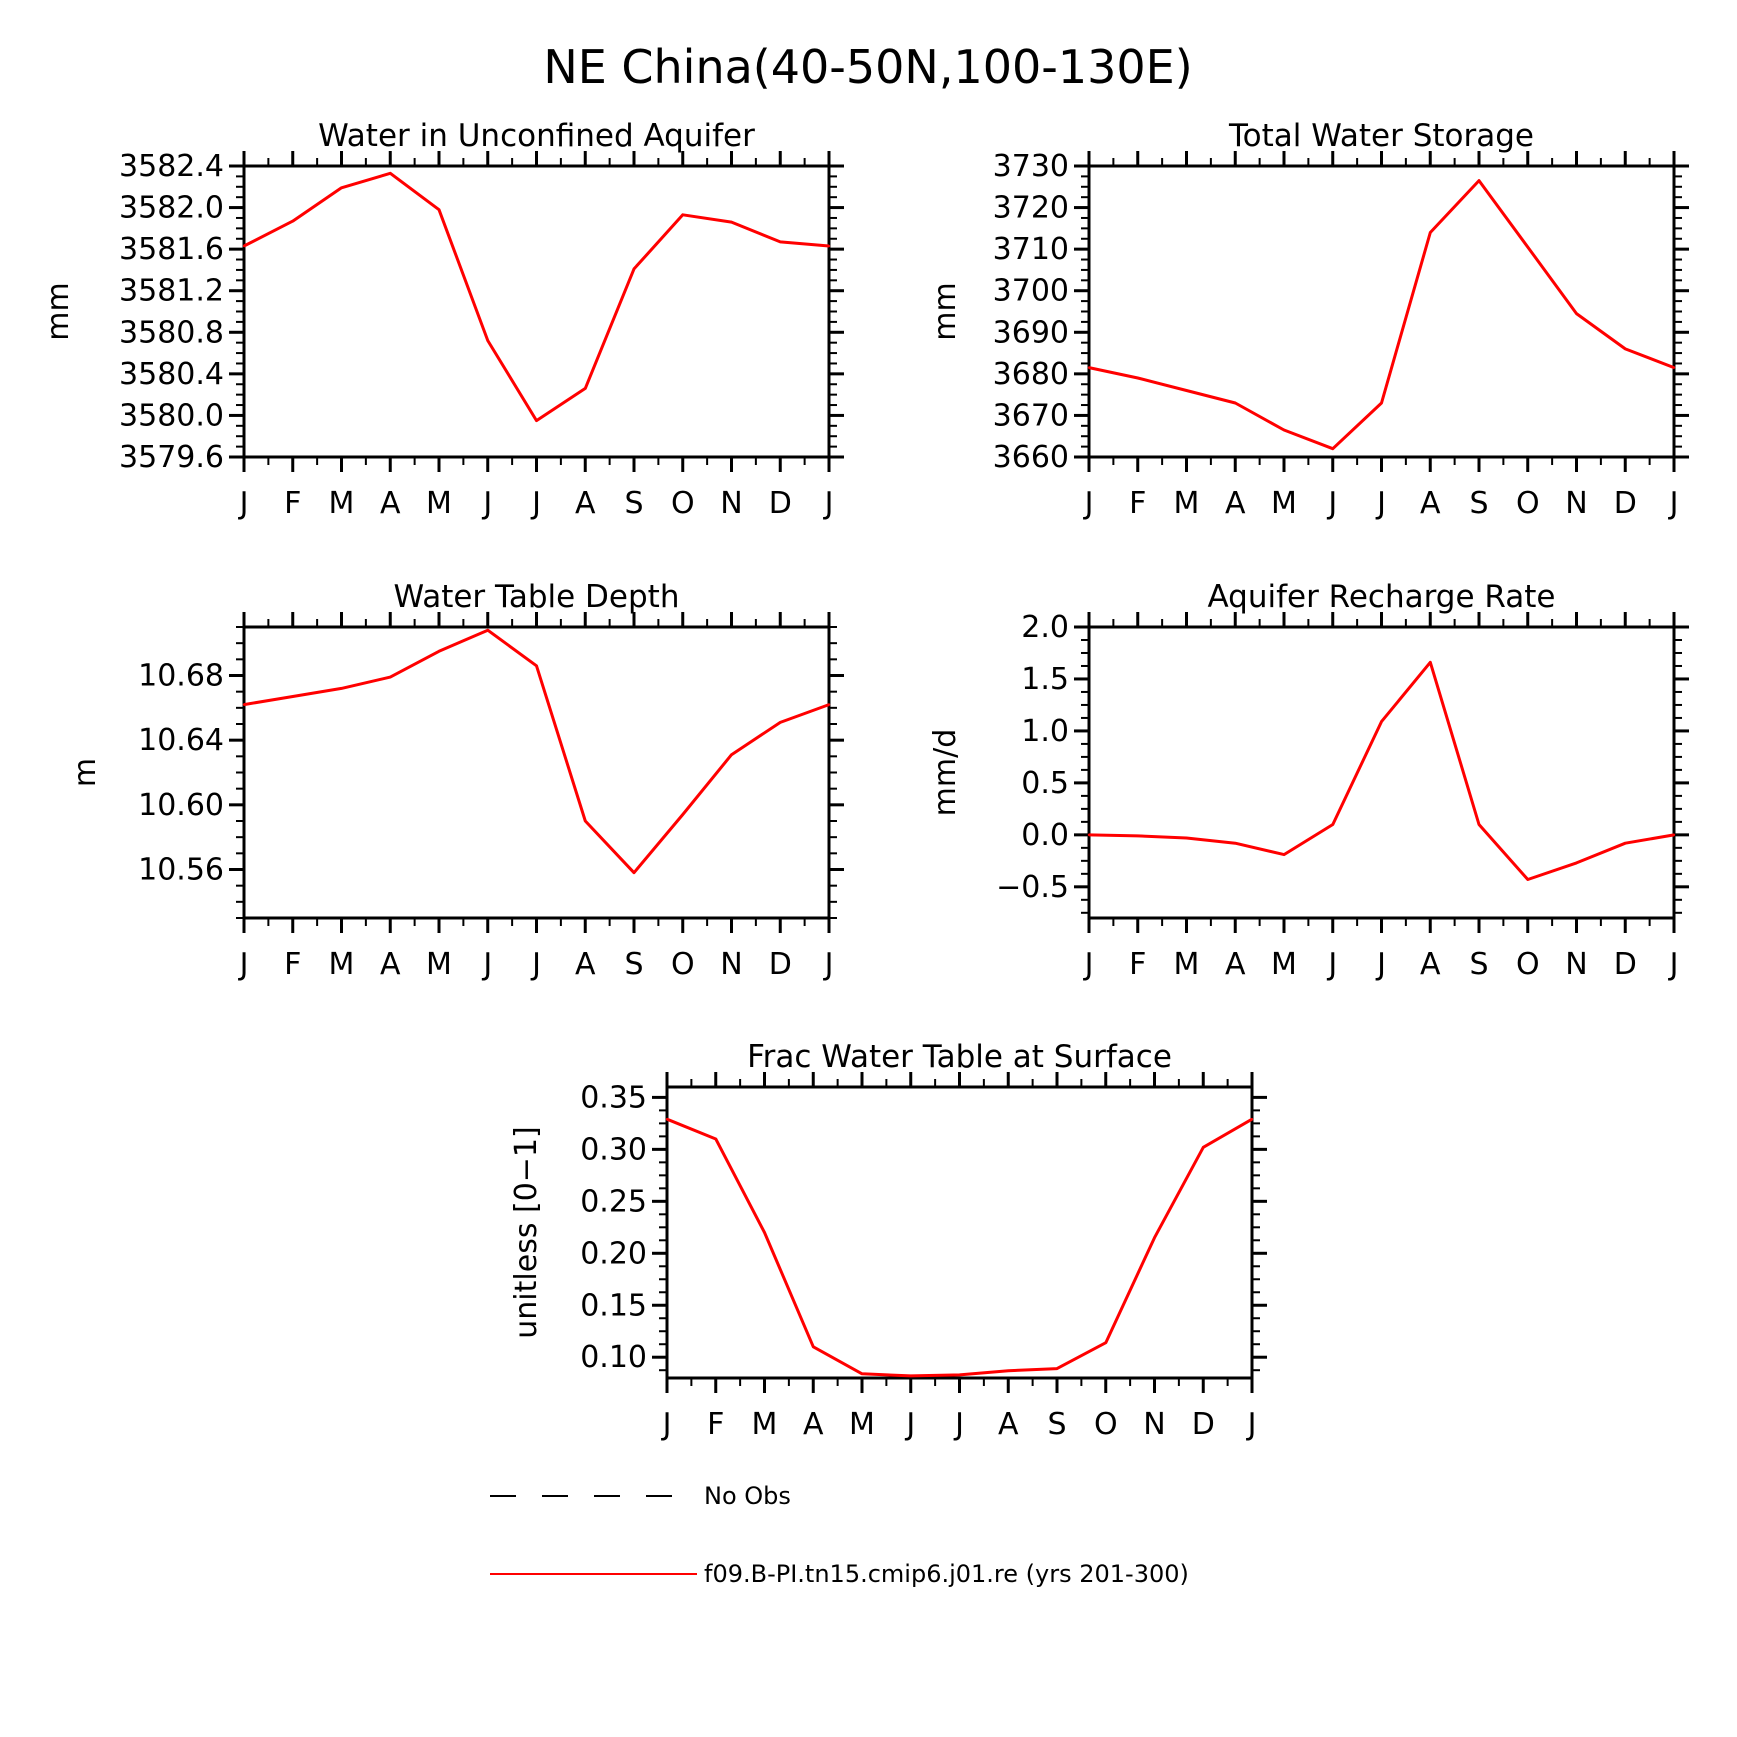  What do you see at coordinates (1045, 835) in the screenshot?
I see `y-tick-label: 0.0` at bounding box center [1045, 835].